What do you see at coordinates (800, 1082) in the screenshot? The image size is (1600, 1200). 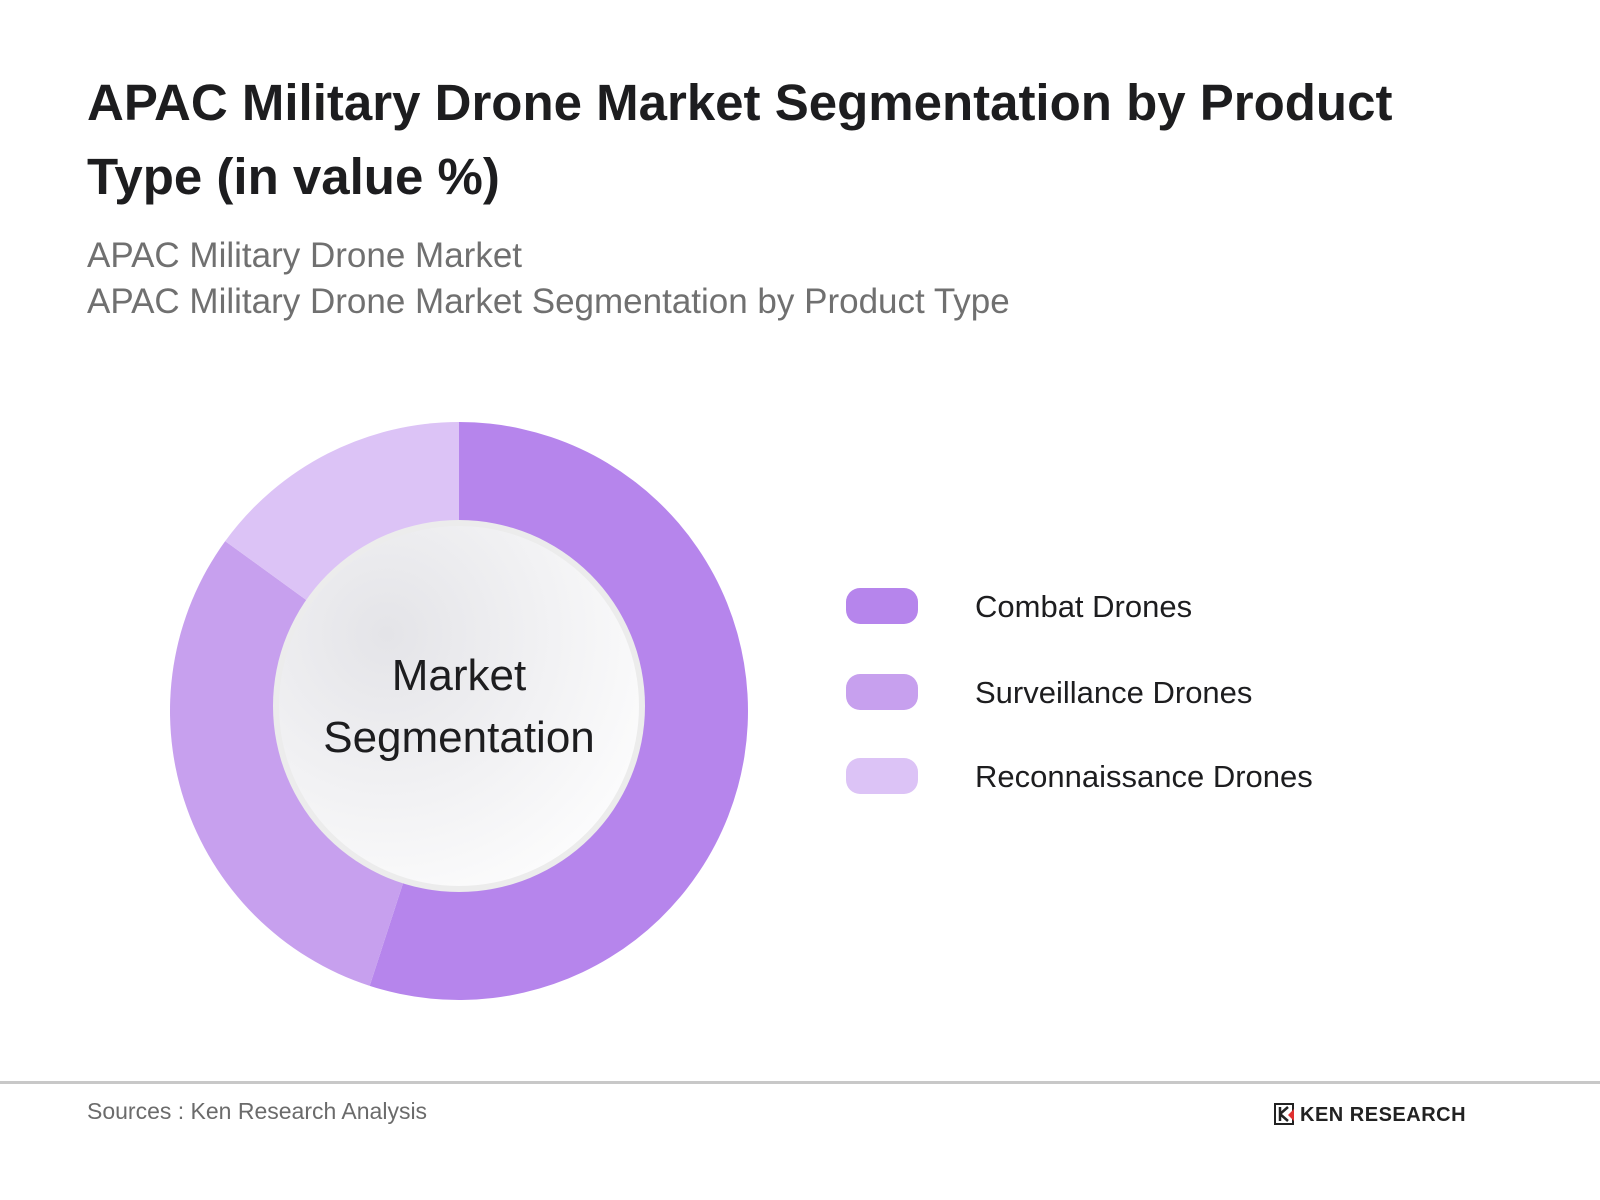 I see `footer-divider` at bounding box center [800, 1082].